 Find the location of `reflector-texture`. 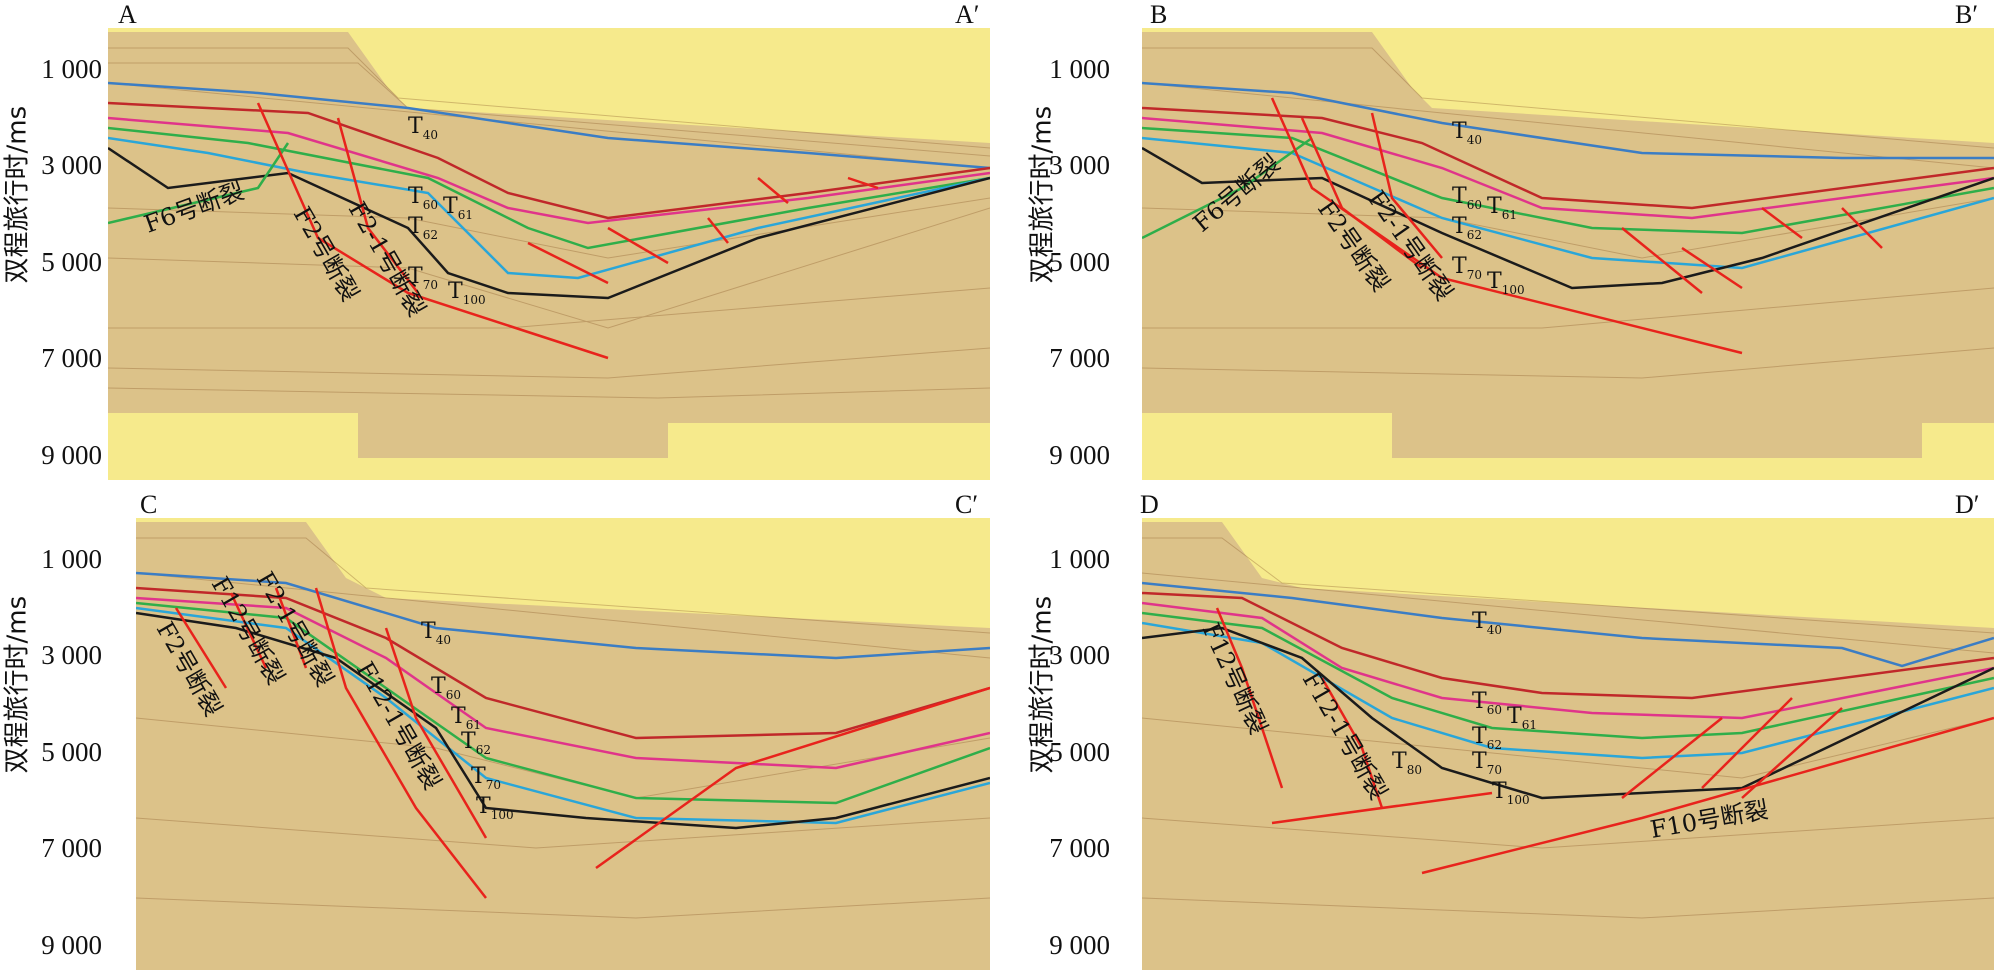

reflector-texture is located at coordinates (1568, 213).